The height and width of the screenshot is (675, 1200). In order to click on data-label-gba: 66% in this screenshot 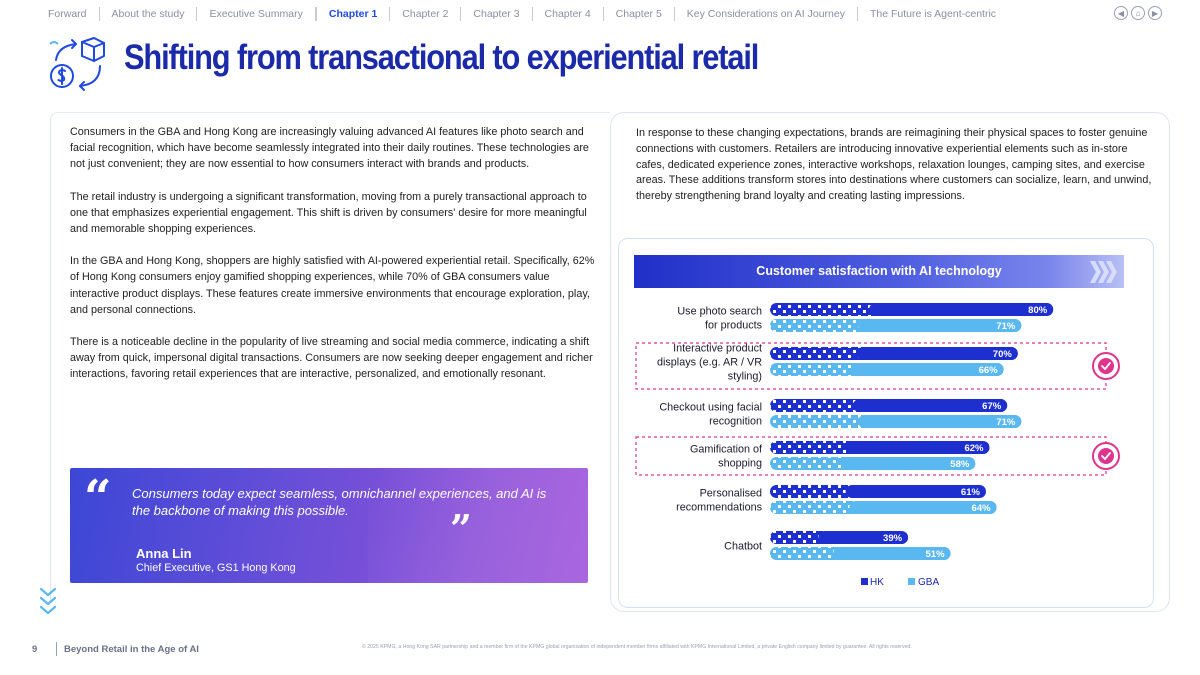, I will do `click(989, 370)`.